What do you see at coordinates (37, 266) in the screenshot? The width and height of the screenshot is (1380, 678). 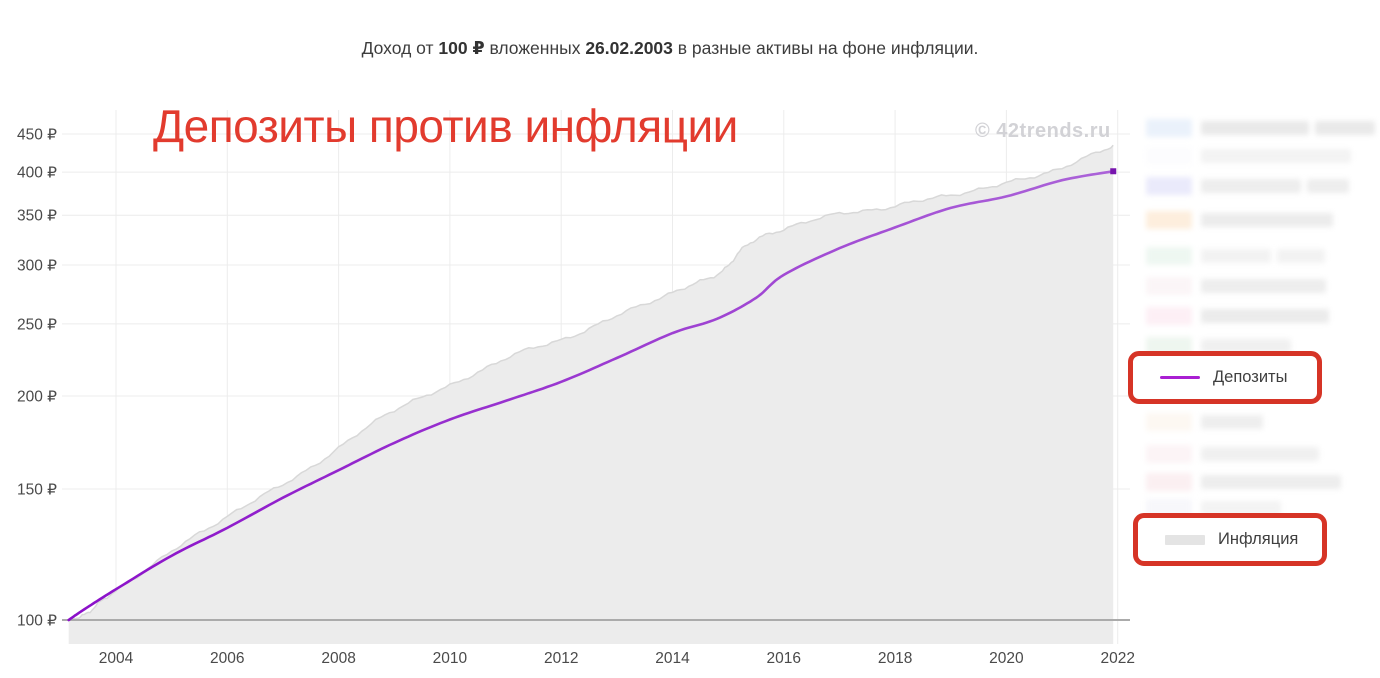 I see `y-axis-tick-label: 300 ₽` at bounding box center [37, 266].